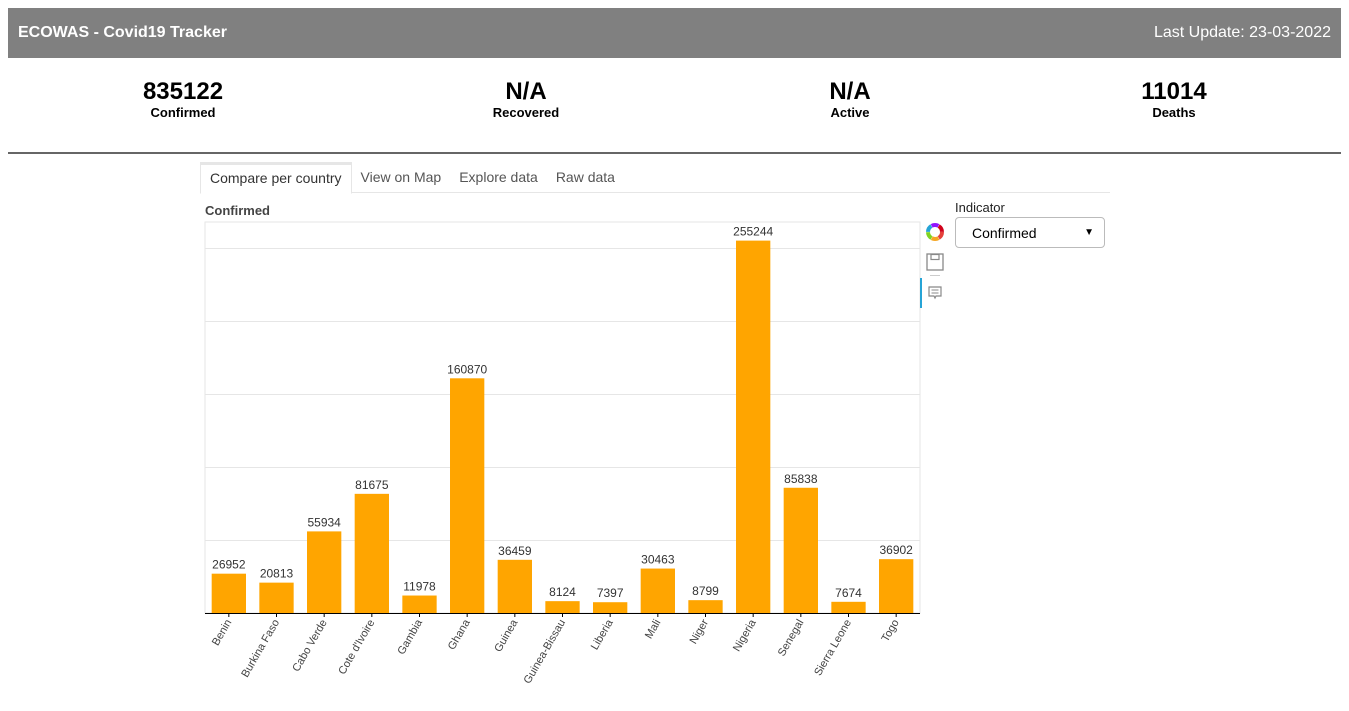 The height and width of the screenshot is (711, 1349). What do you see at coordinates (705, 591) in the screenshot?
I see `data-label: 8799` at bounding box center [705, 591].